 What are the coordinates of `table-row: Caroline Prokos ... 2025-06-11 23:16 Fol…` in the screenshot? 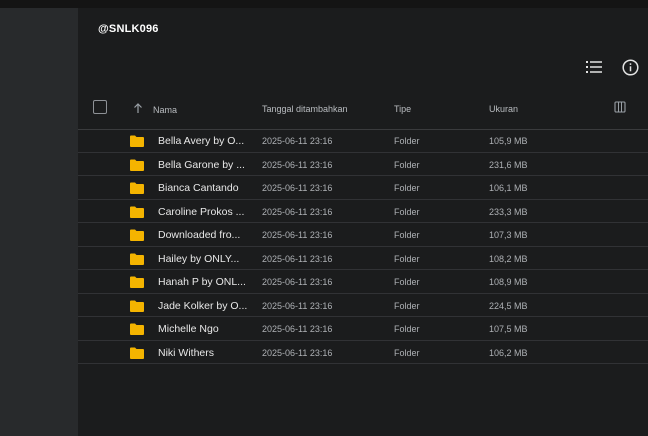 It's located at (363, 211).